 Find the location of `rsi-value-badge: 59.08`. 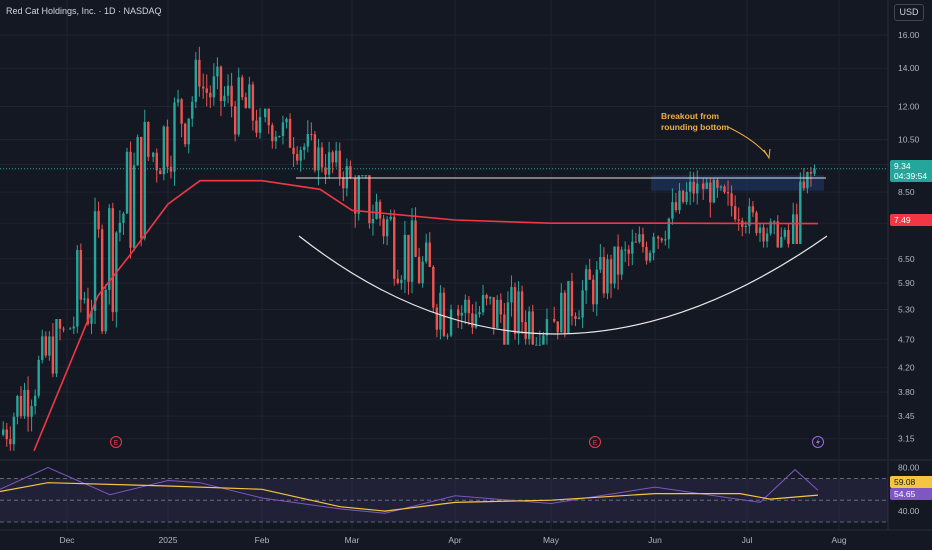

rsi-value-badge: 59.08 is located at coordinates (911, 482).